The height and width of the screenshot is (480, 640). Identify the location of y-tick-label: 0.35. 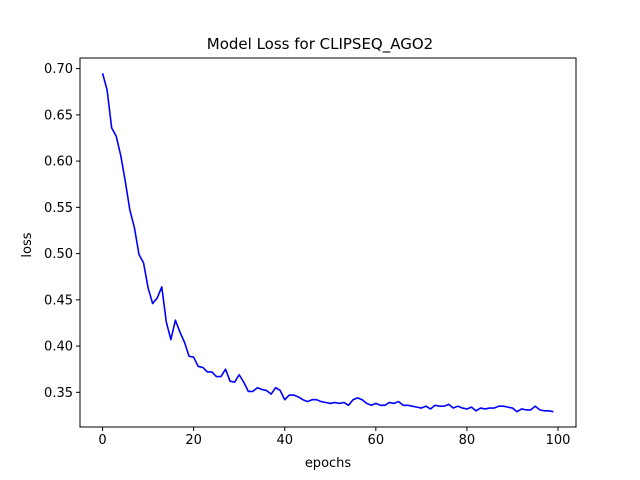
(58, 393).